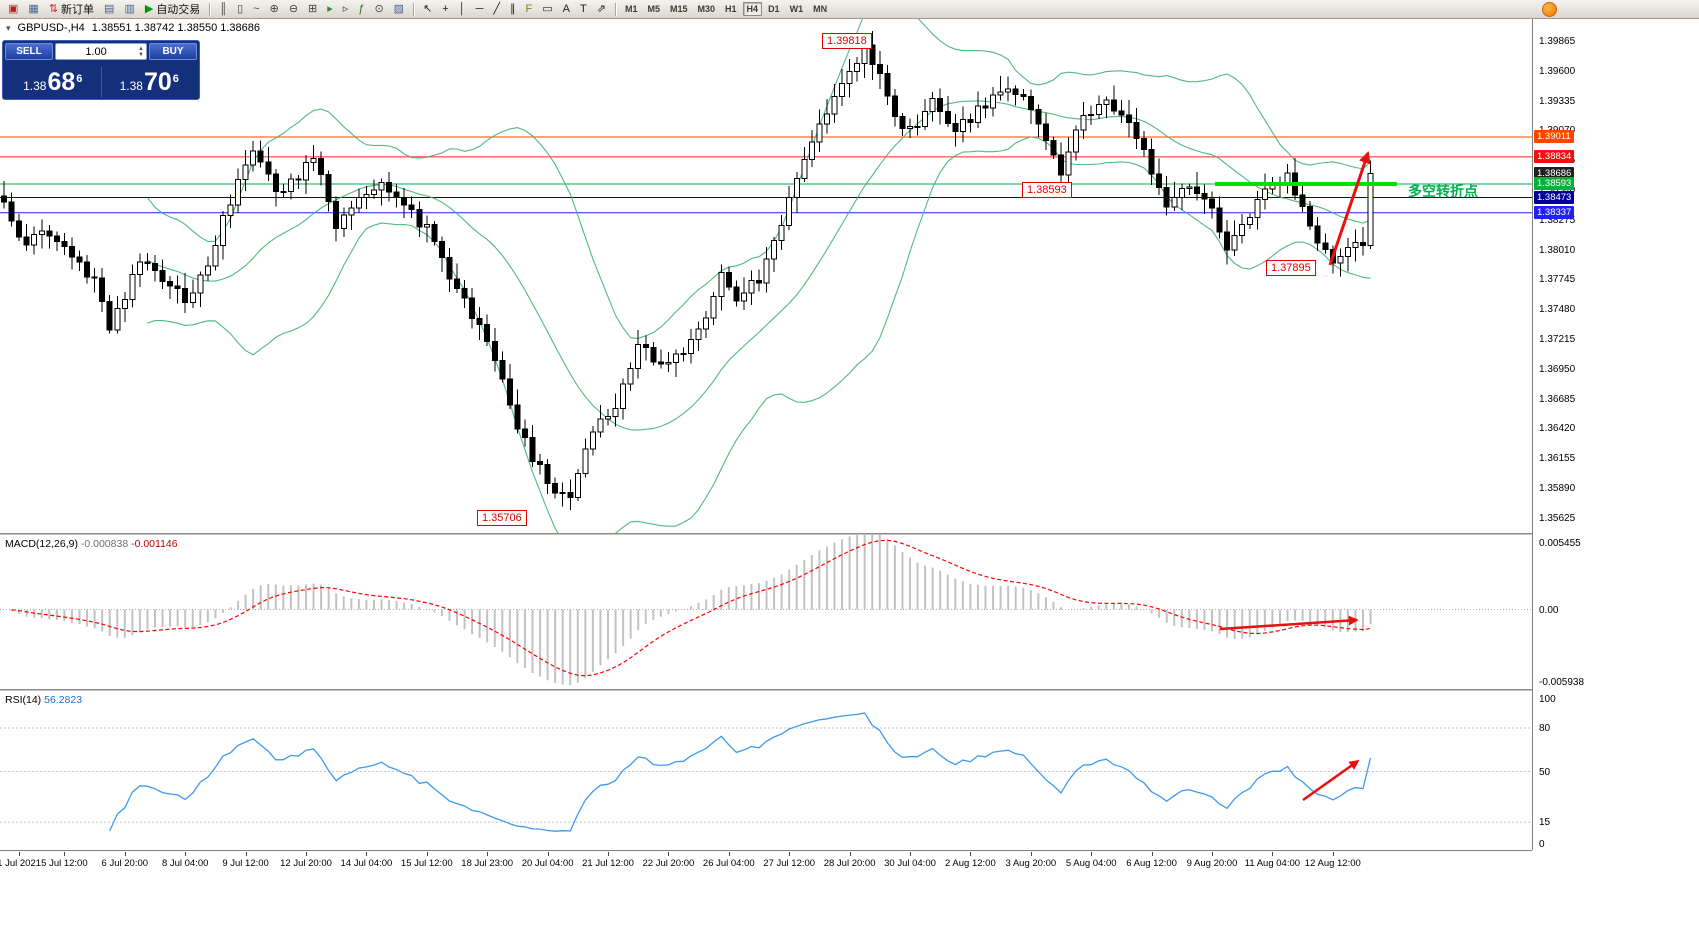 Image resolution: width=1699 pixels, height=943 pixels. What do you see at coordinates (173, 51) in the screenshot?
I see `buy-button: BUY` at bounding box center [173, 51].